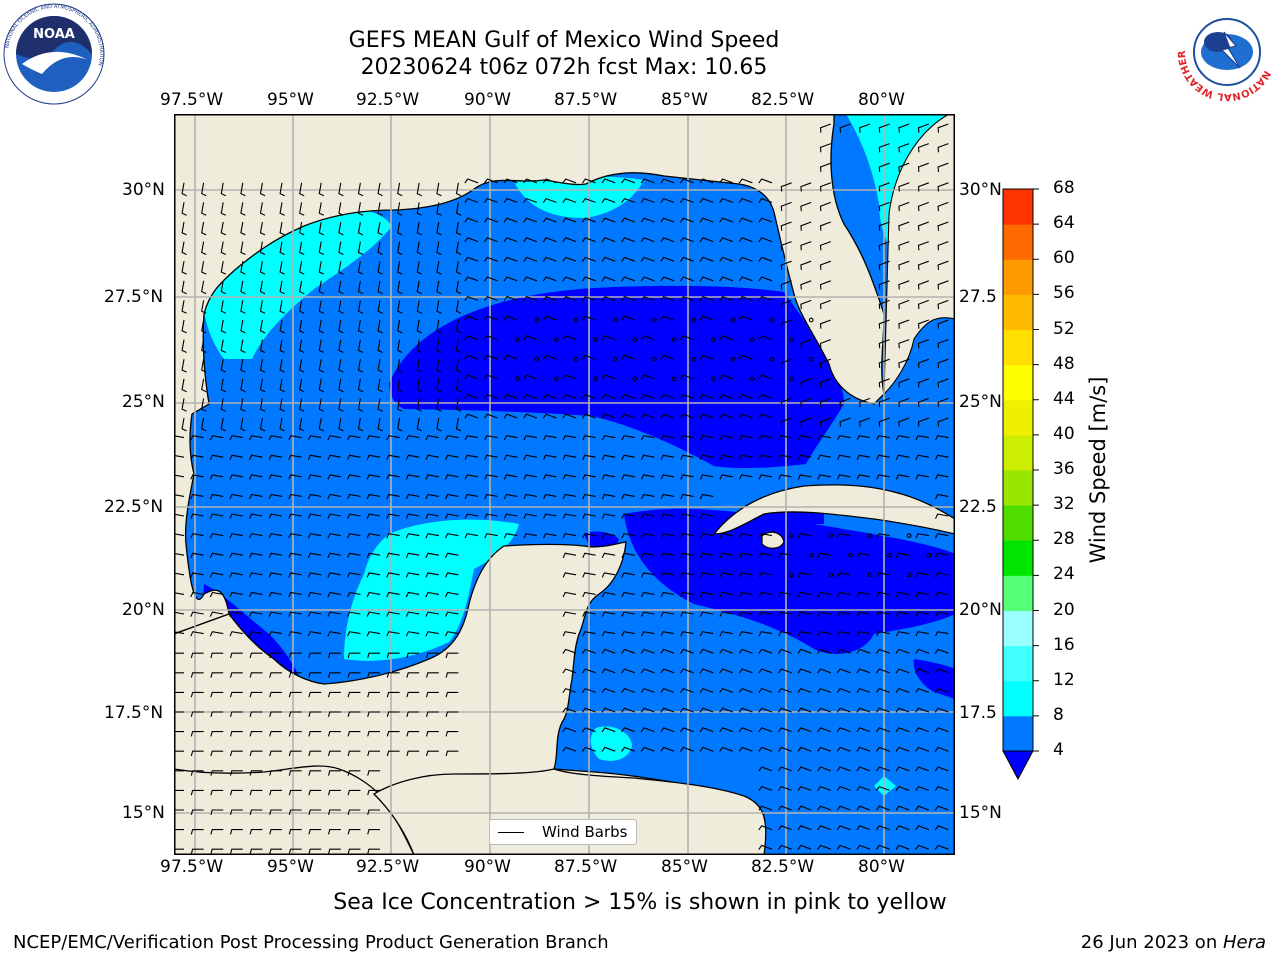 This screenshot has height=960, width=1280. Describe the element at coordinates (978, 713) in the screenshot. I see `lat-label-right: 17.5` at that location.